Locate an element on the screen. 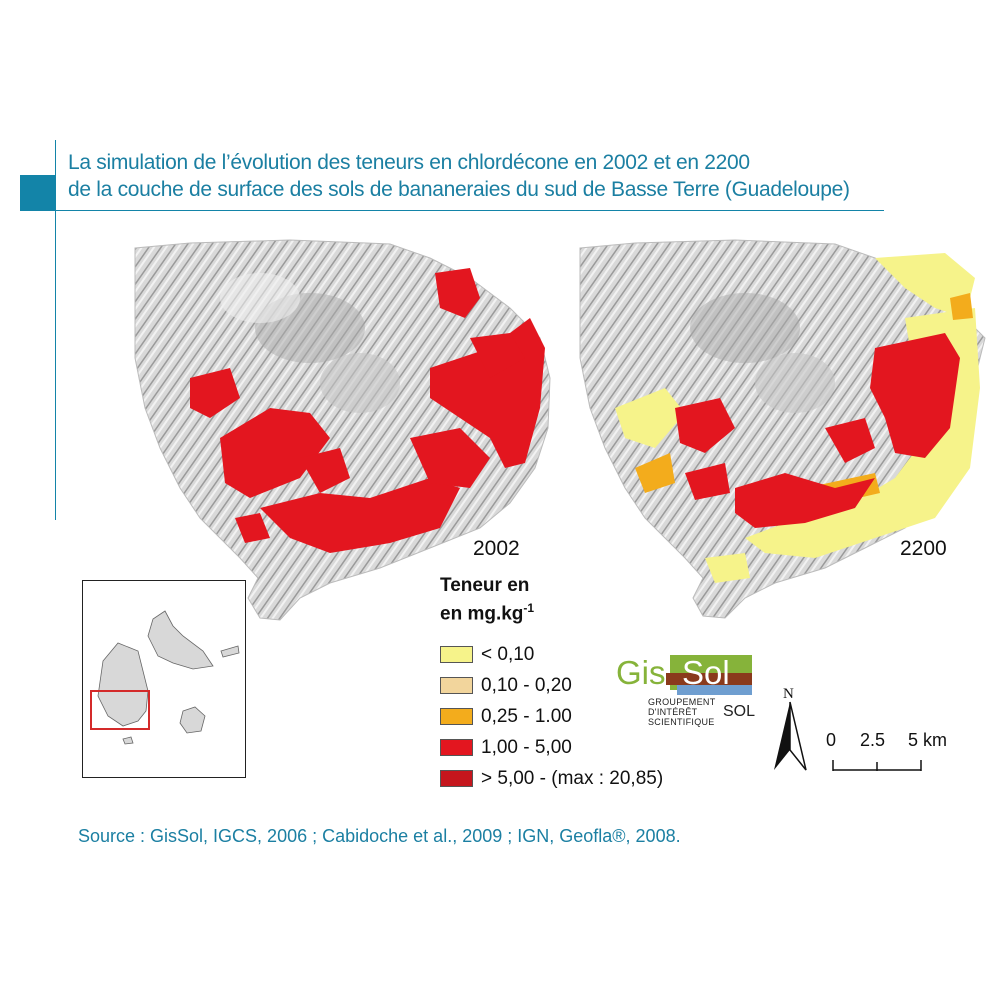 This screenshot has width=1000, height=1001. gissol-logo-sub-sol: SOL is located at coordinates (739, 711).